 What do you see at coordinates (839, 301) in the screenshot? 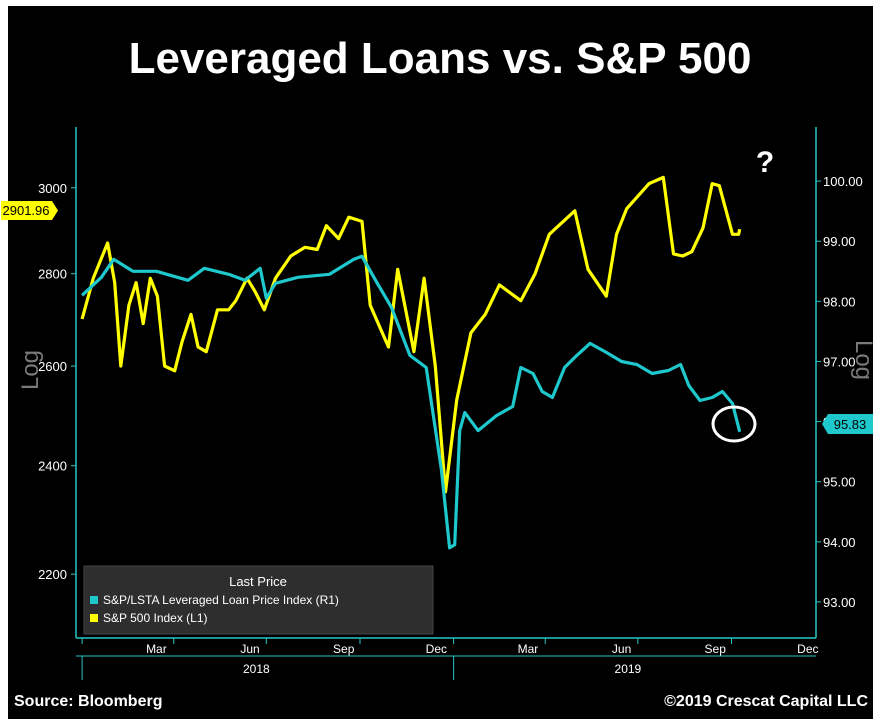
I see `right-tick-label: 98.00` at bounding box center [839, 301].